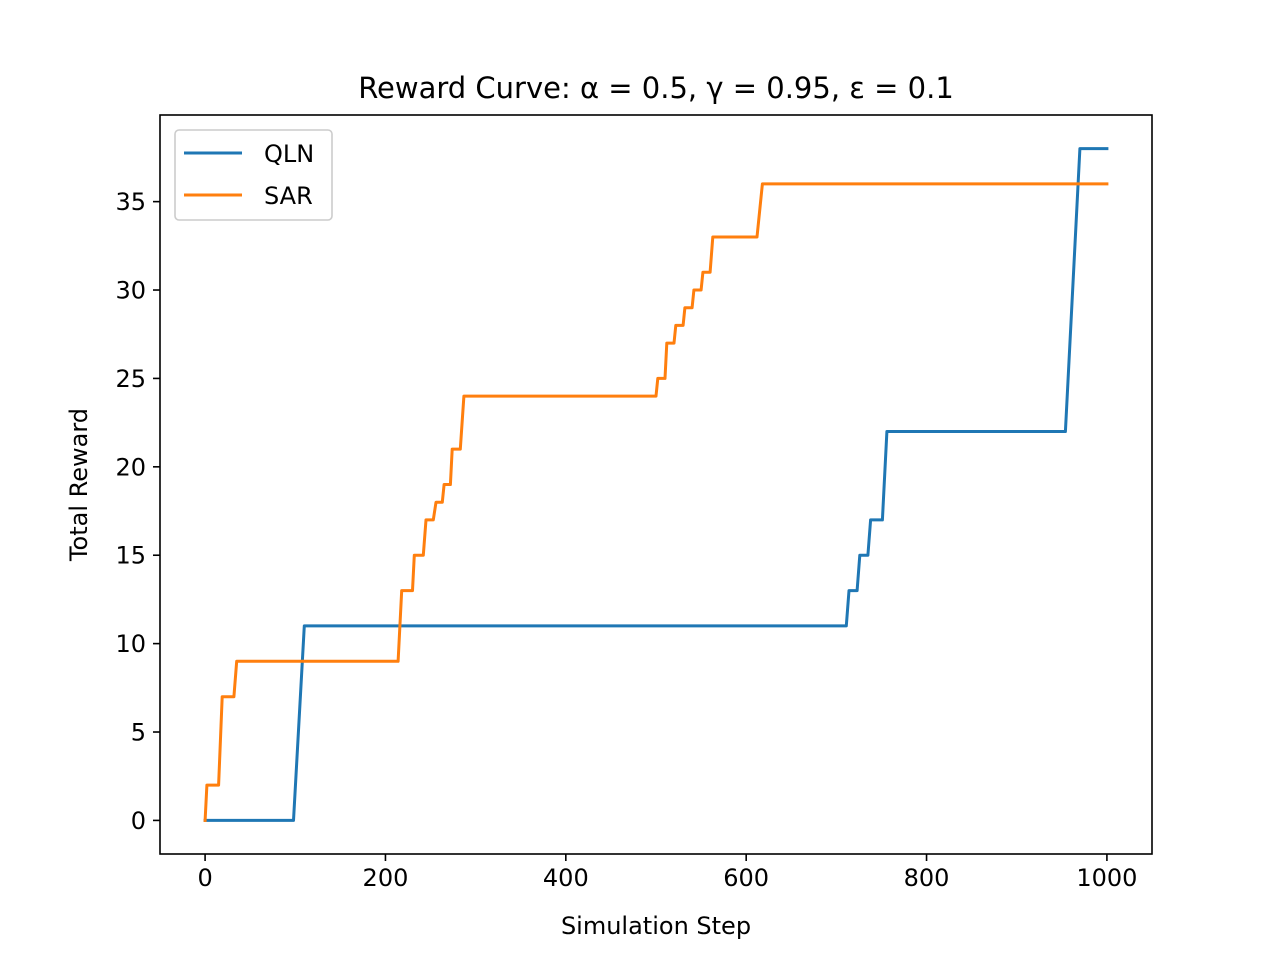  I want to click on x-axis-label: Simulation Step, so click(656, 926).